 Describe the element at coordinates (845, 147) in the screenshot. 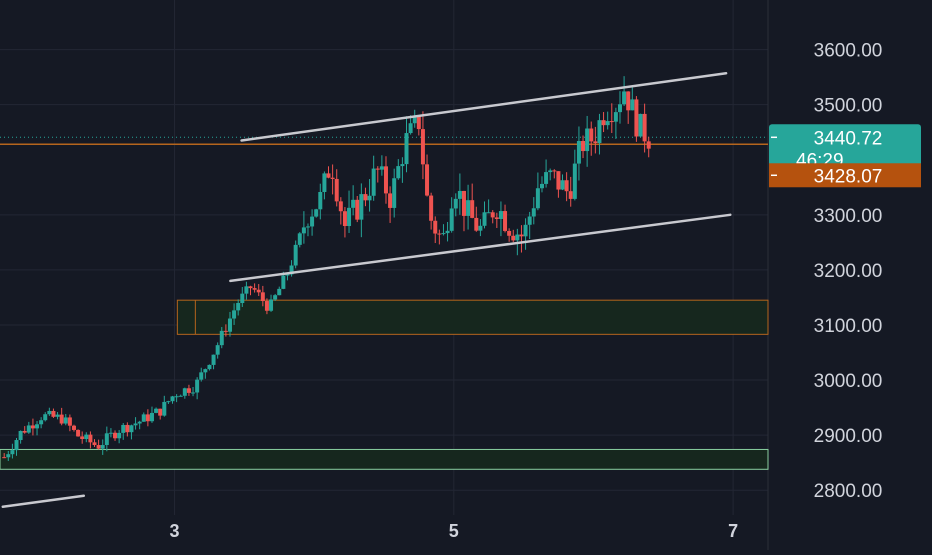

I see `current-price-tag` at that location.